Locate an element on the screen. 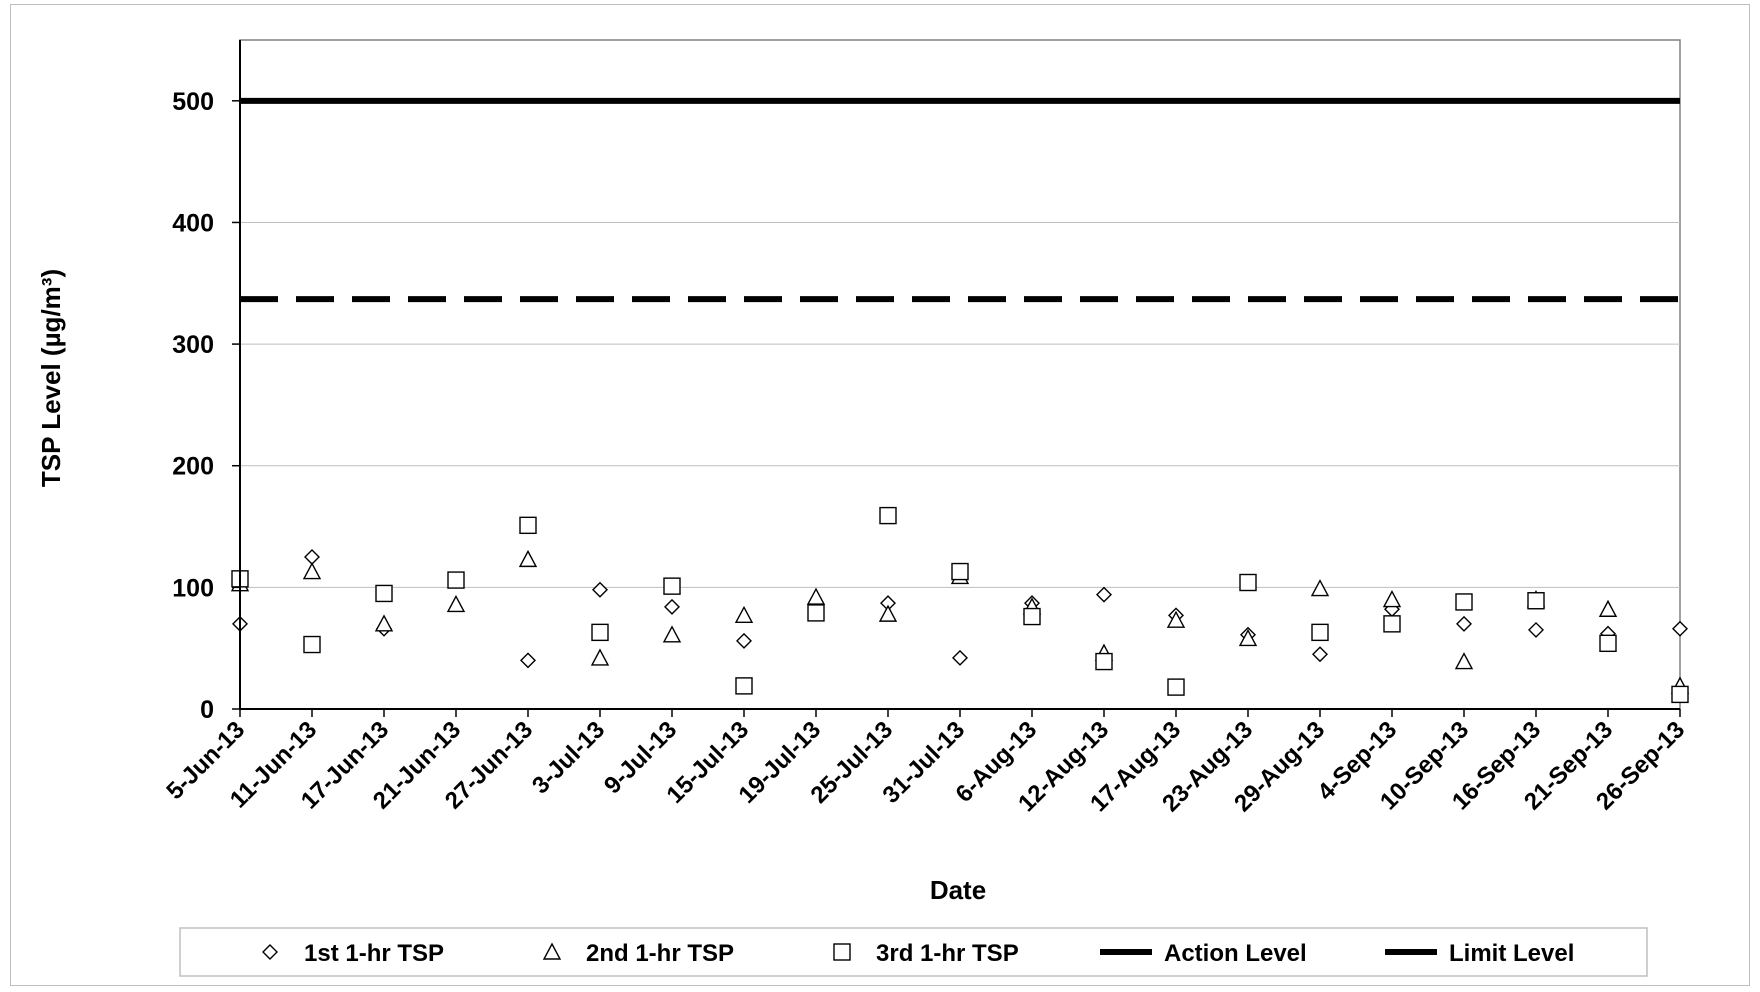  legend-label: 1st 1-hr TSP is located at coordinates (374, 953).